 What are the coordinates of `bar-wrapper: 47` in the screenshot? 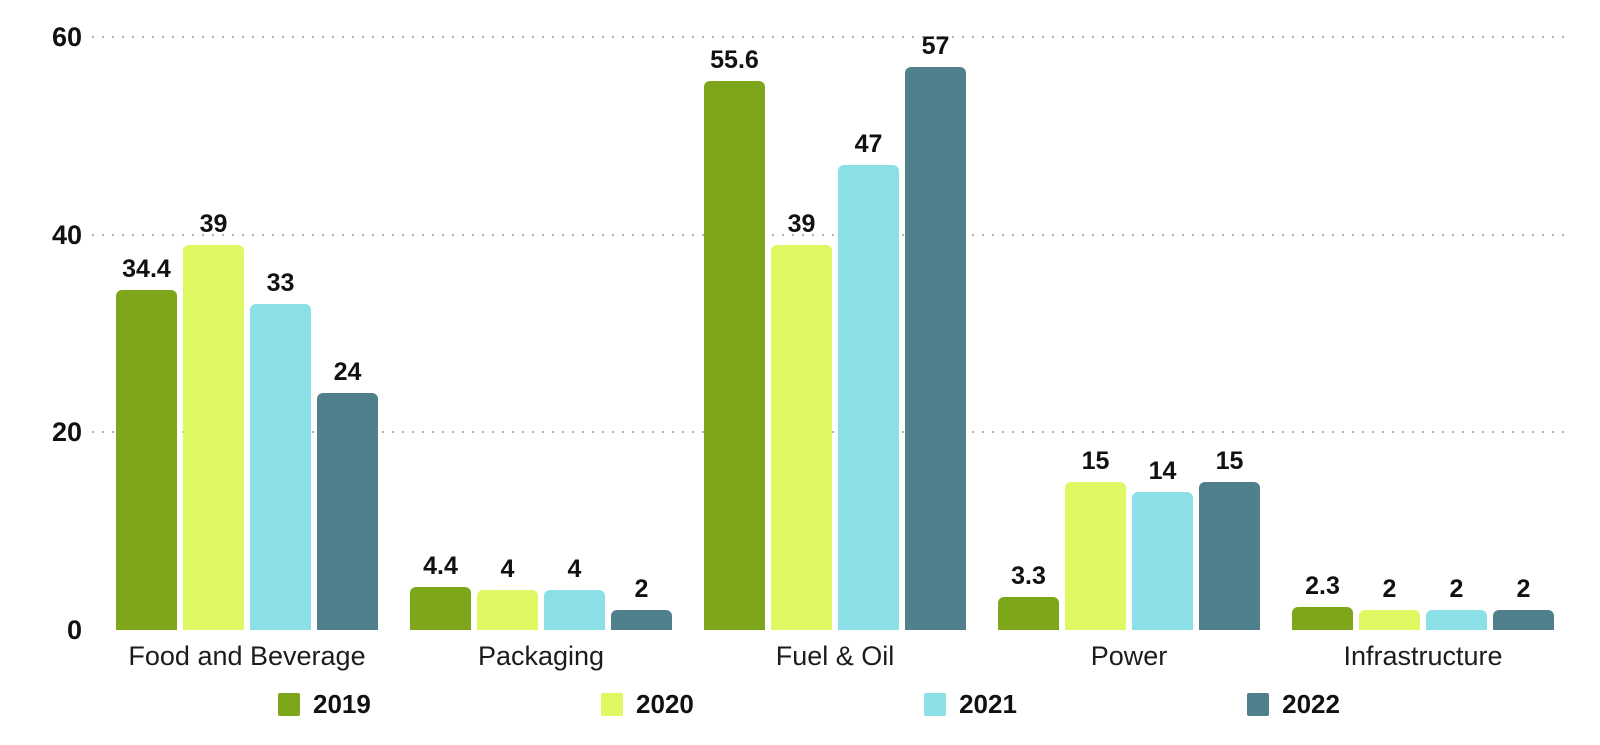 It's located at (868, 380).